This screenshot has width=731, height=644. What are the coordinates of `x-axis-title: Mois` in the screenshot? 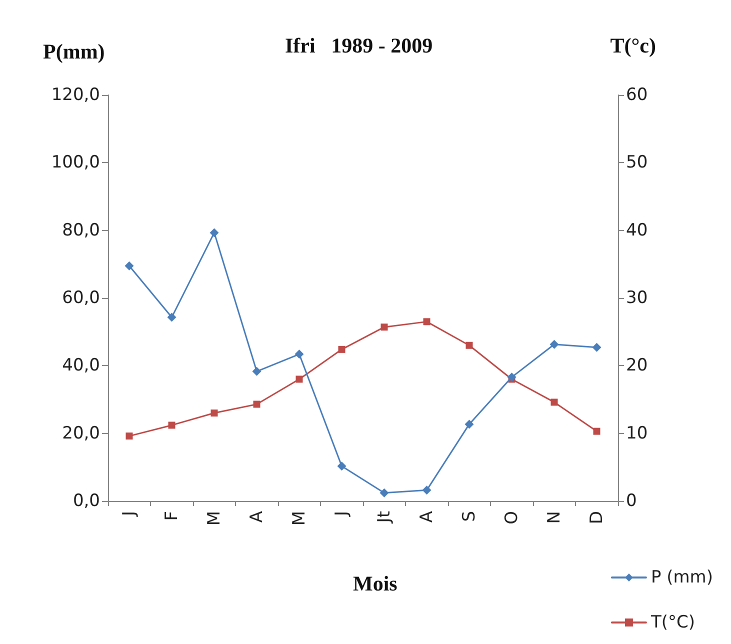 It's located at (375, 584).